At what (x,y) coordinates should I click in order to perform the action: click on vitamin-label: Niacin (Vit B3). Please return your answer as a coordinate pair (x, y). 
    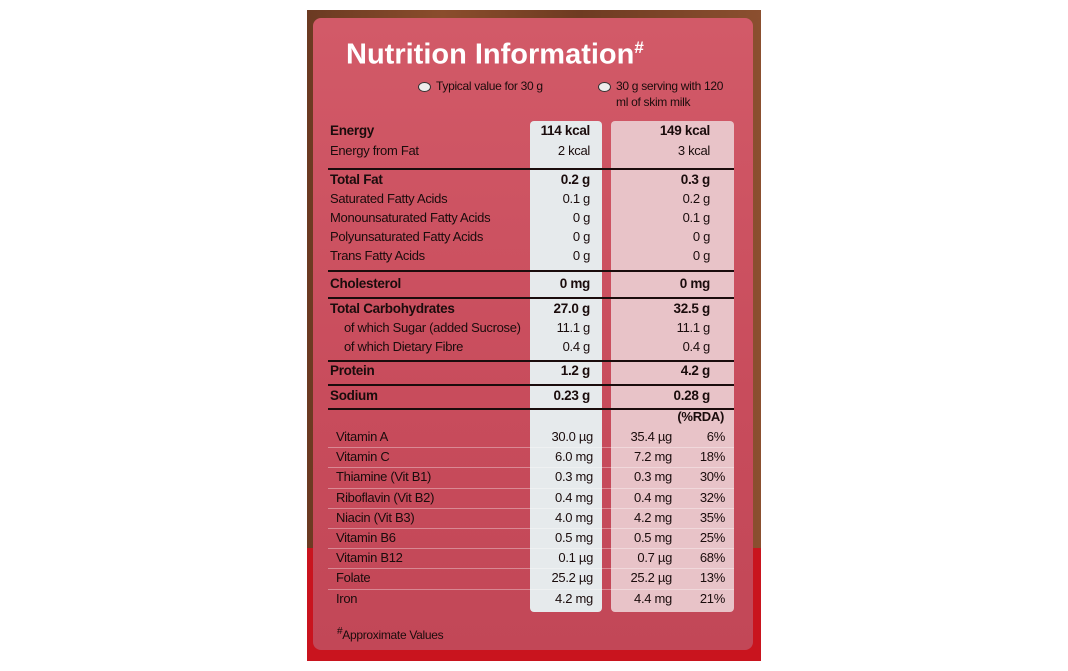
    Looking at the image, I should click on (375, 517).